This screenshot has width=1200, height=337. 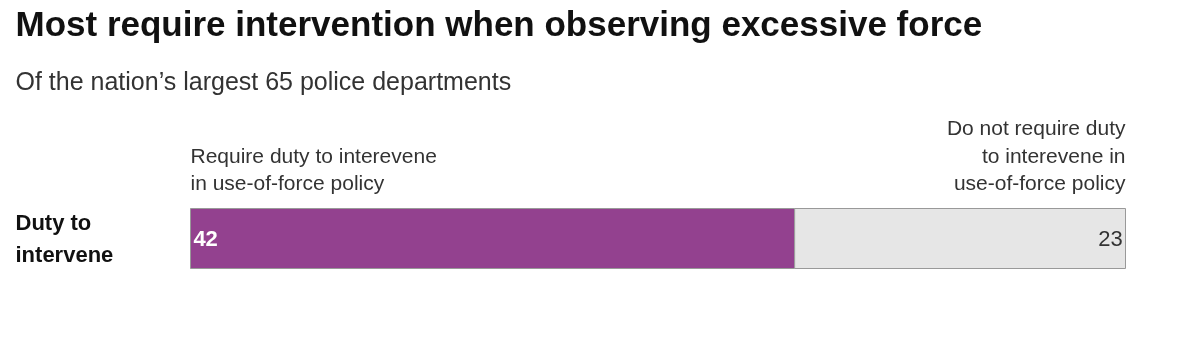 I want to click on series-label: Require duty to interevene in use-of-force policy, so click(x=313, y=169).